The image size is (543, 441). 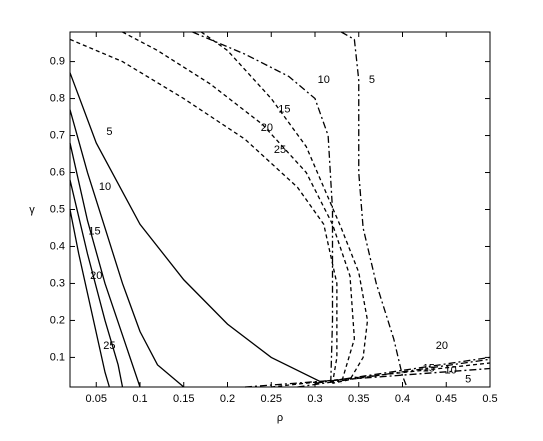 I want to click on y-tick-label: 0.9, so click(x=57, y=61).